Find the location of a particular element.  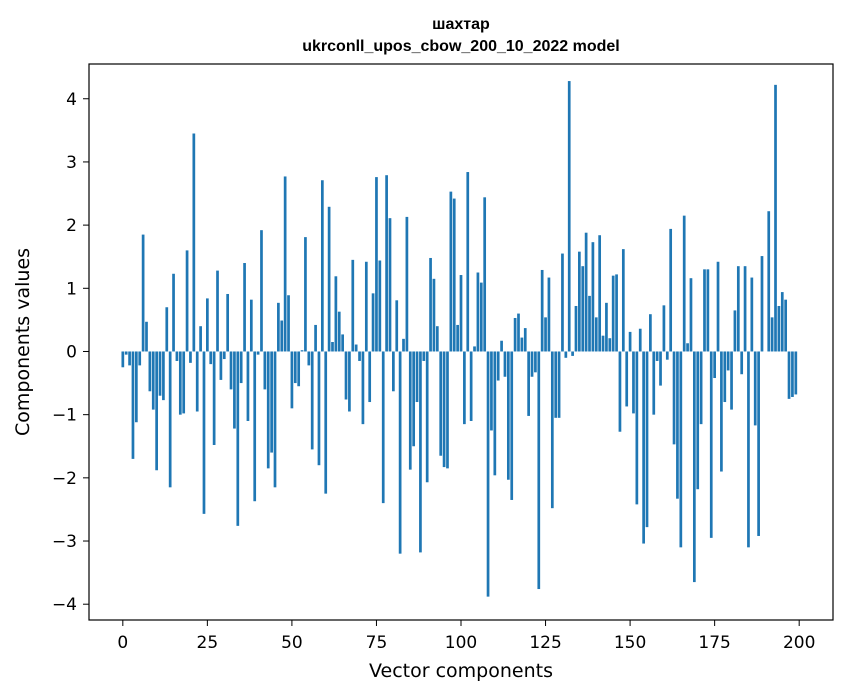

y-tick-label: 4 is located at coordinates (71, 100).